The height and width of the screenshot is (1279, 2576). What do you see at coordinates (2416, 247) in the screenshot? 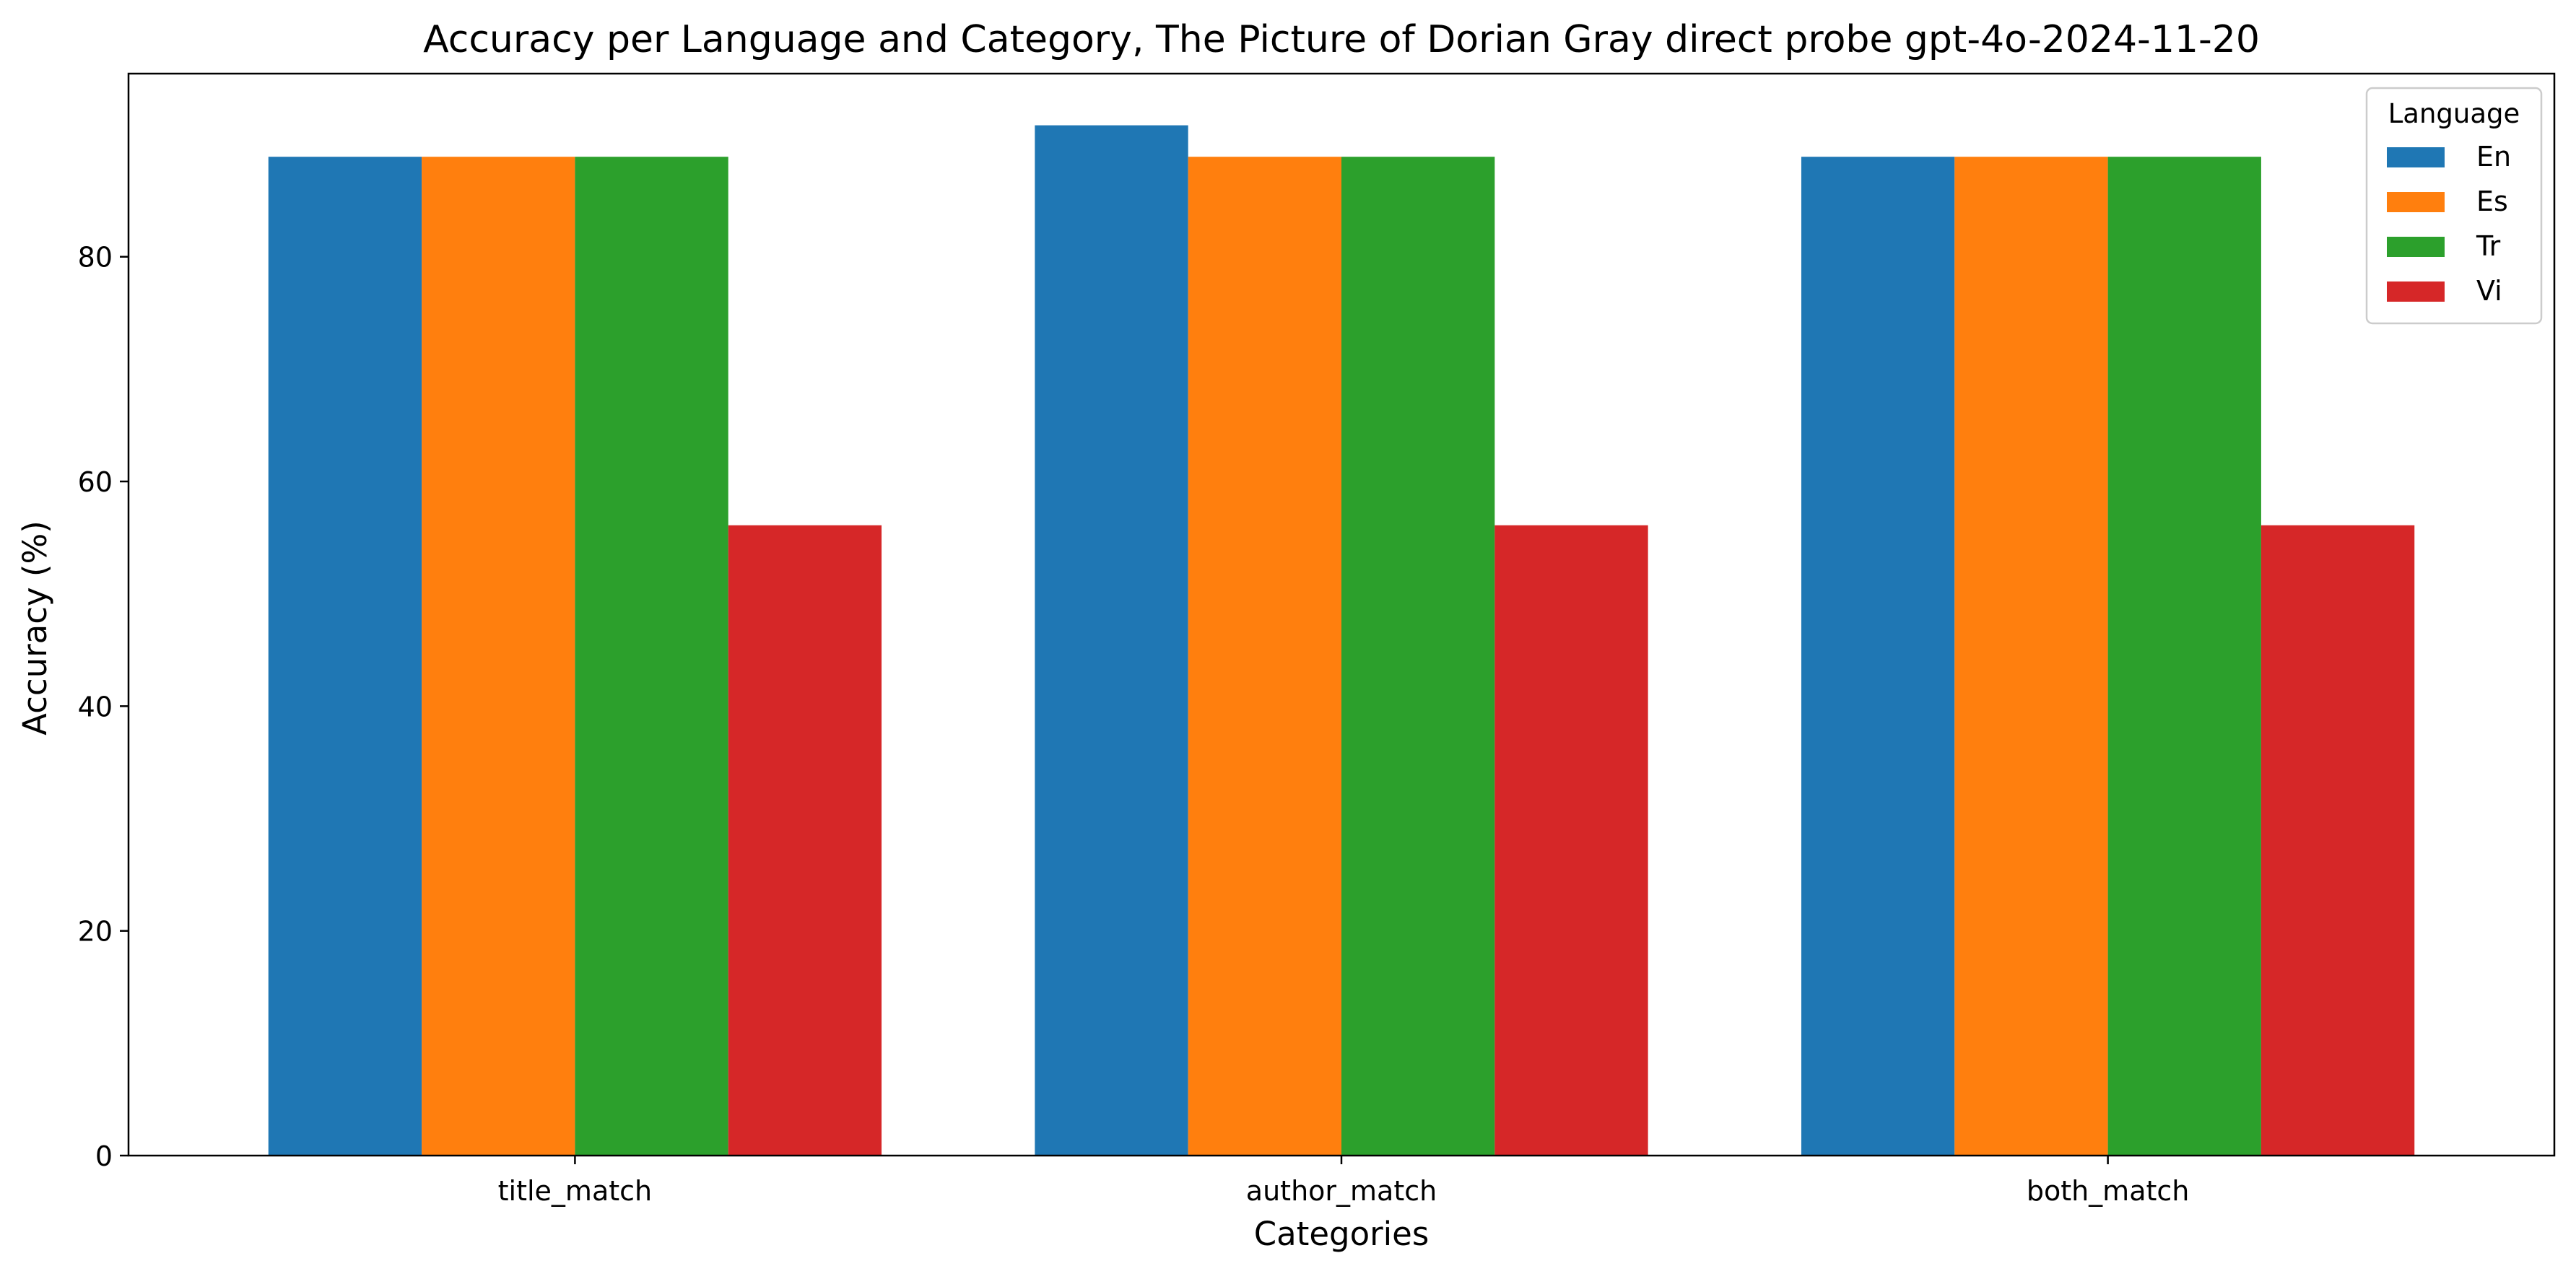
I see `legend-swatch-tr` at bounding box center [2416, 247].